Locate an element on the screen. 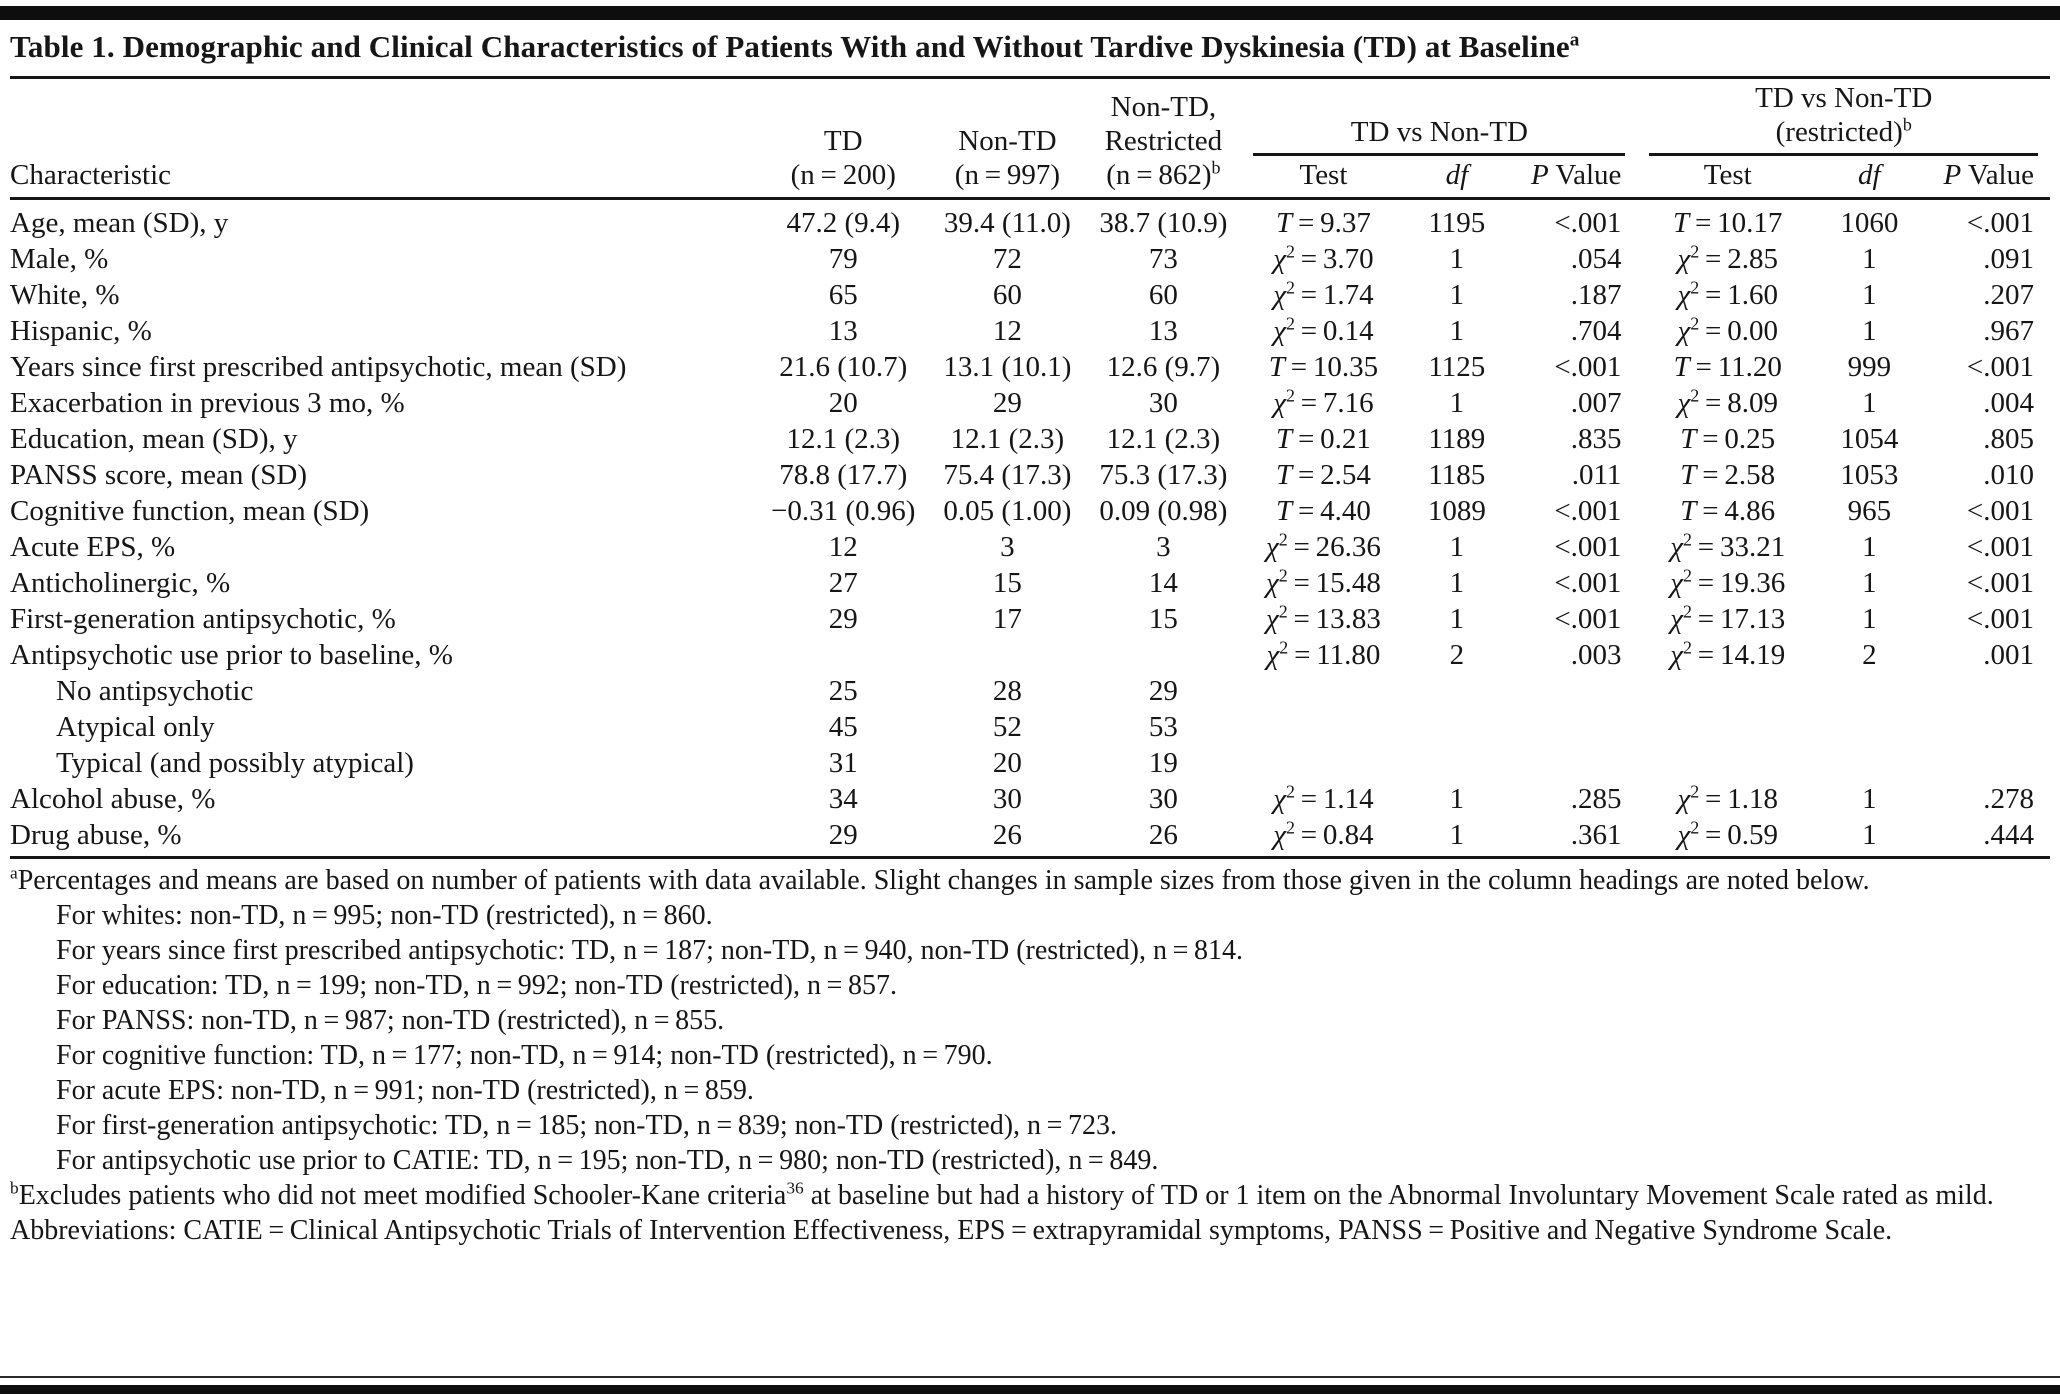 The width and height of the screenshot is (2060, 1394). footnote-marker: b is located at coordinates (14, 1188).